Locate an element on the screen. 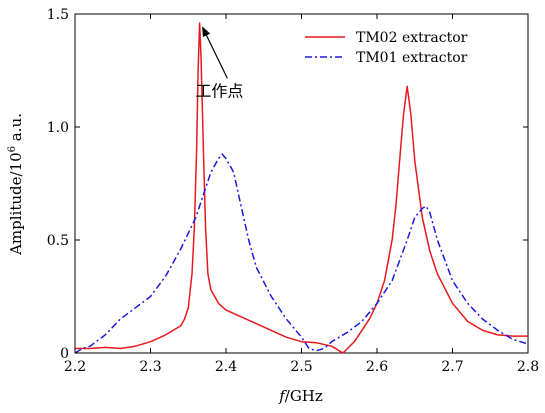 The height and width of the screenshot is (413, 545). legend: TM02 extractor TM01 extractor is located at coordinates (386, 48).